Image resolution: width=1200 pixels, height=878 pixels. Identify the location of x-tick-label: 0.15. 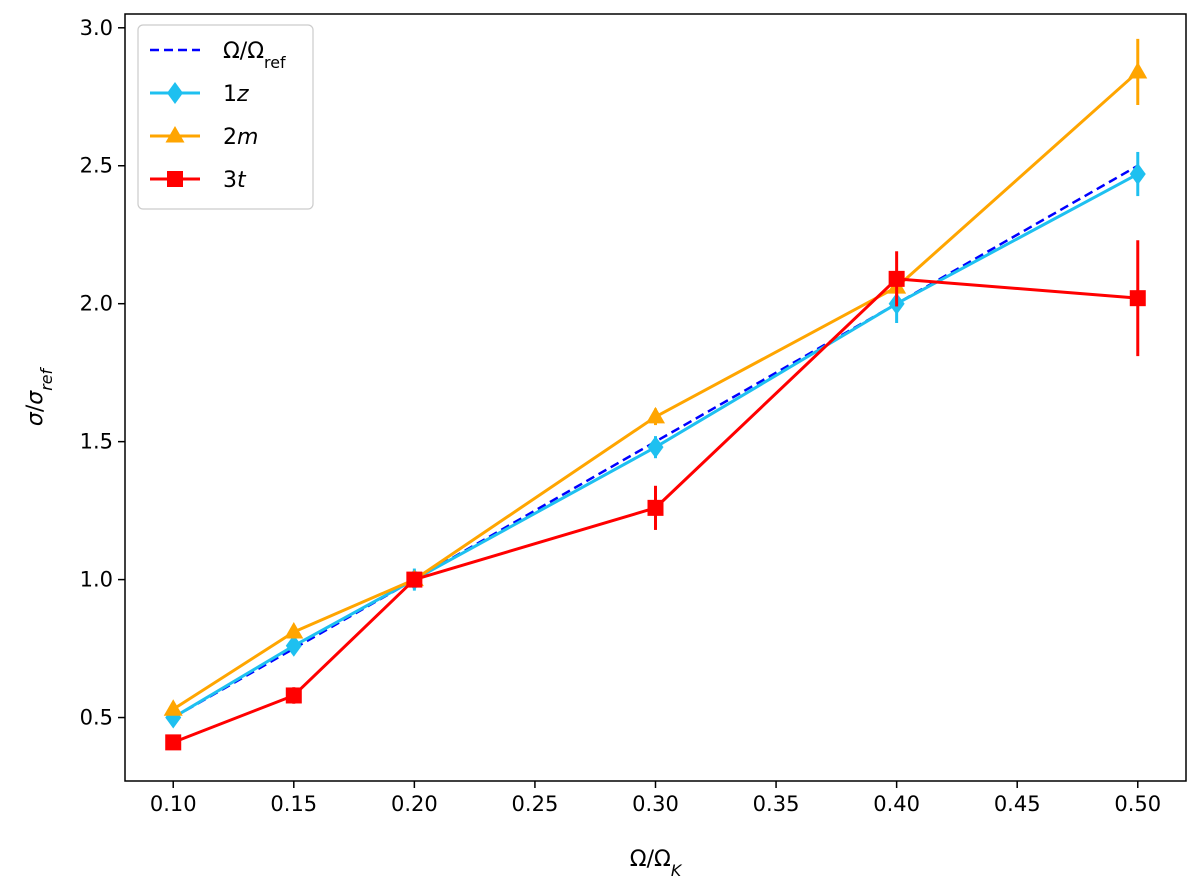
(293, 804).